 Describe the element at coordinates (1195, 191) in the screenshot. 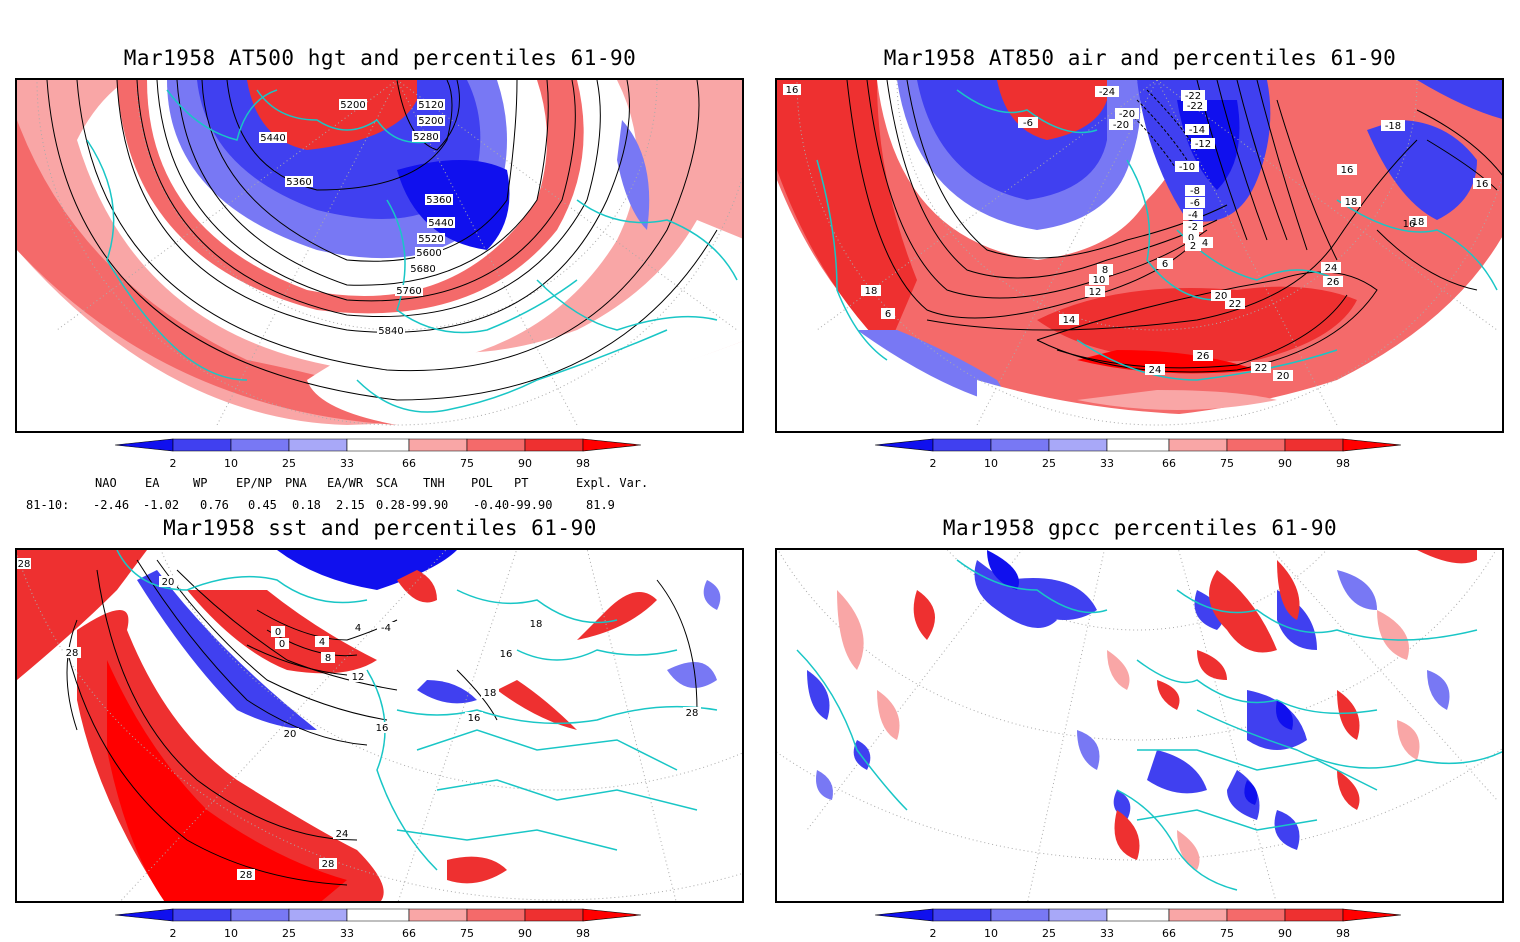

I see `contour-label-air: -8` at that location.